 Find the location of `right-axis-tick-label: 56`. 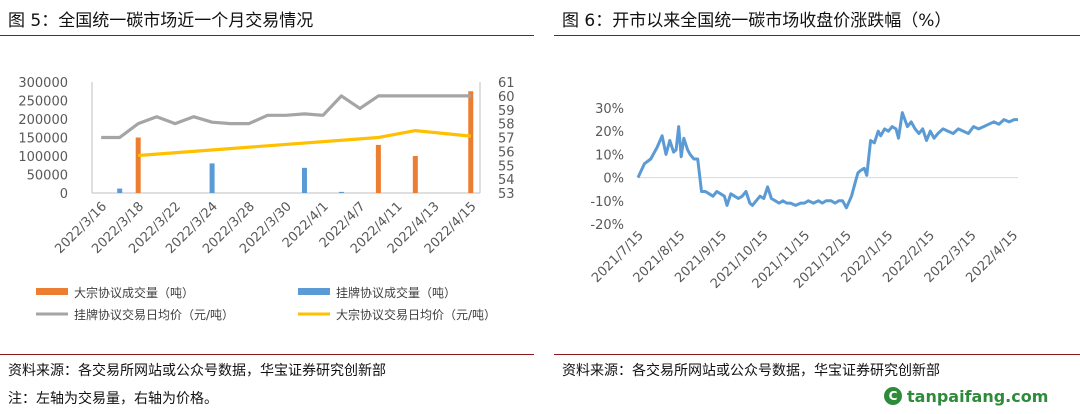

right-axis-tick-label: 56 is located at coordinates (506, 152).